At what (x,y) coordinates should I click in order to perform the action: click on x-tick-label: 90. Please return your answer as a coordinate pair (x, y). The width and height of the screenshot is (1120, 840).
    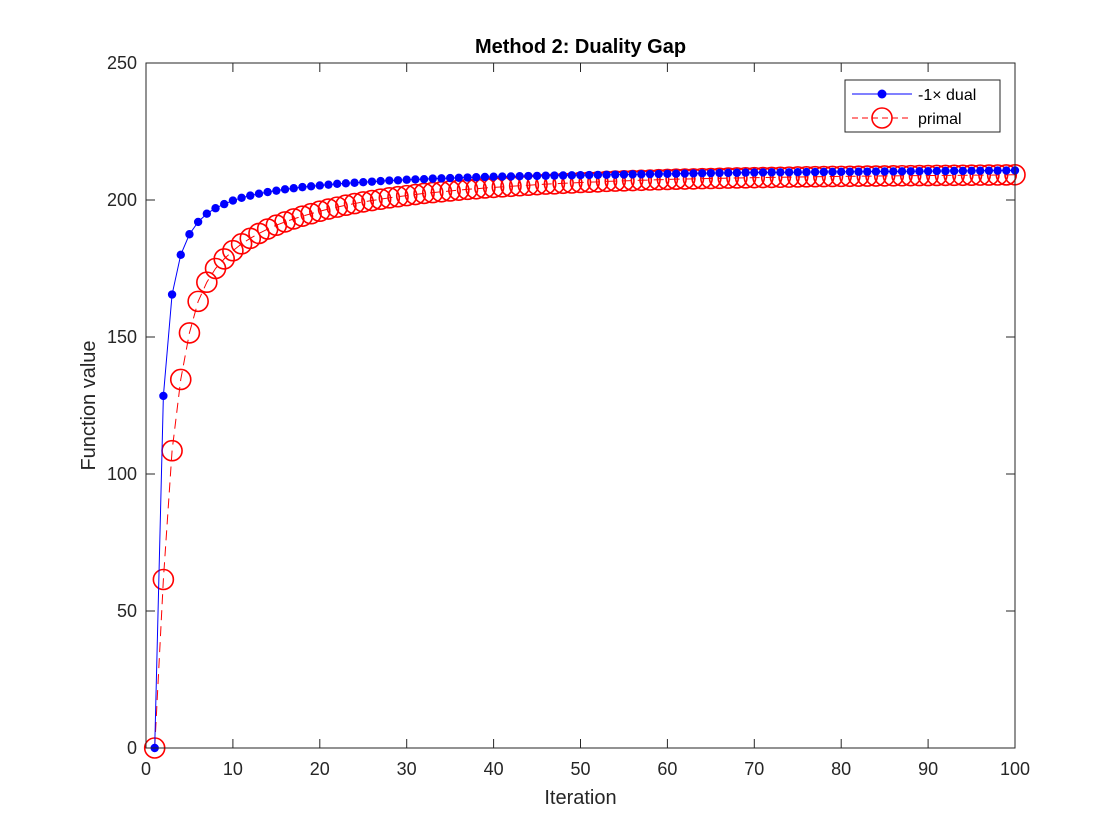
    Looking at the image, I should click on (928, 769).